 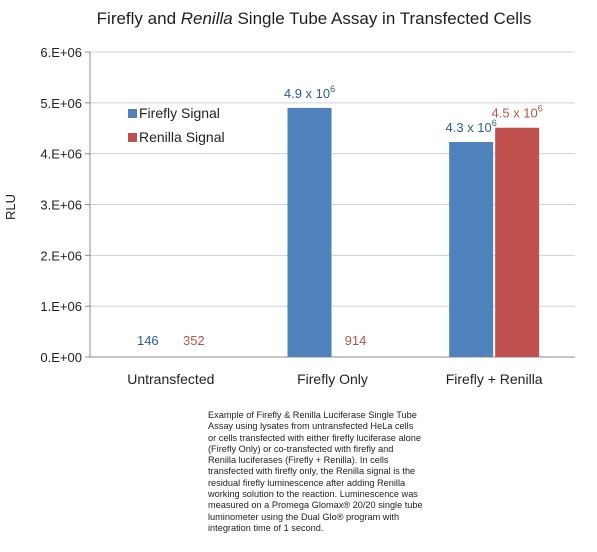 I want to click on y-tick-label: 4.E+06, so click(x=61, y=154).